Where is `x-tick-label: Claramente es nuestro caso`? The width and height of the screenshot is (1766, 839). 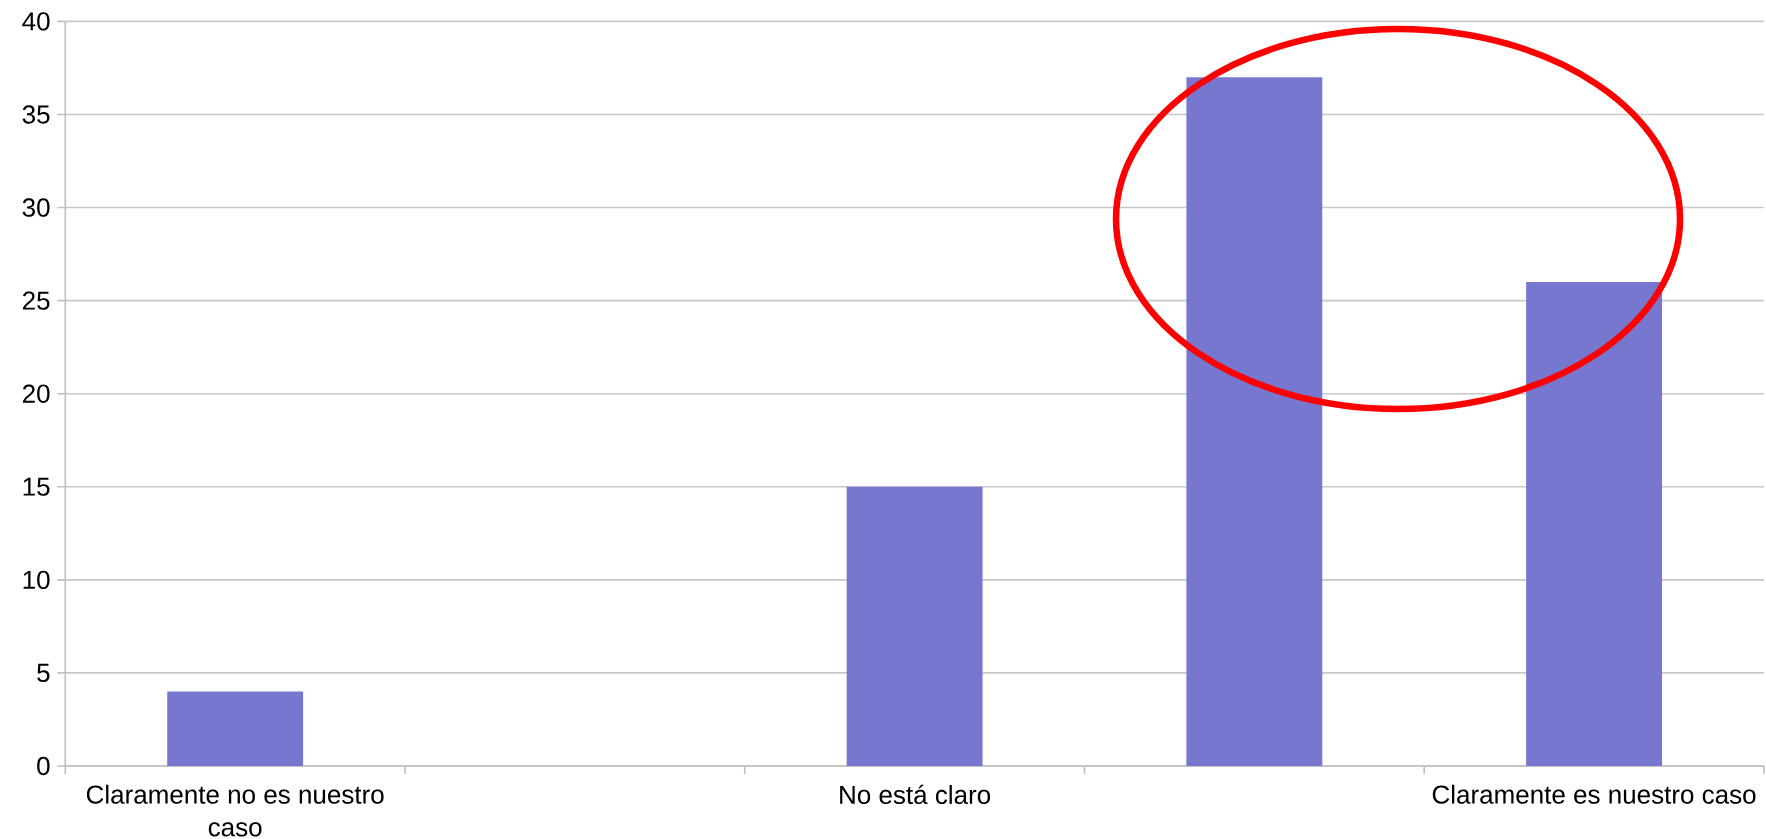
x-tick-label: Claramente es nuestro caso is located at coordinates (1594, 794).